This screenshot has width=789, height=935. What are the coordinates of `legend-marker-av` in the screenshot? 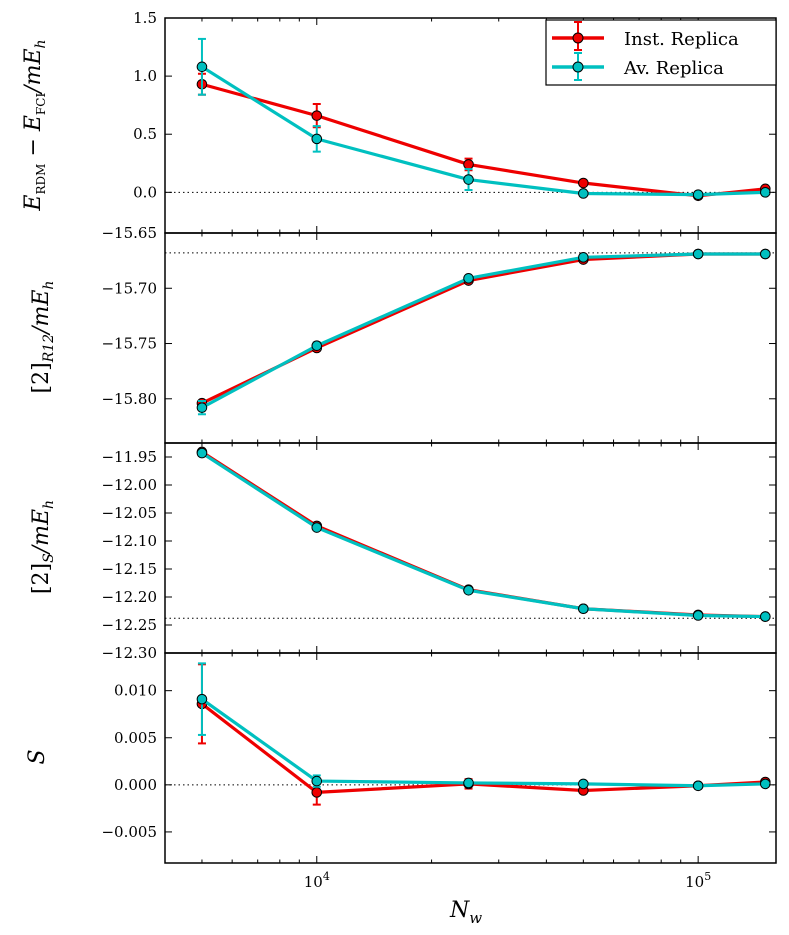 It's located at (578, 67).